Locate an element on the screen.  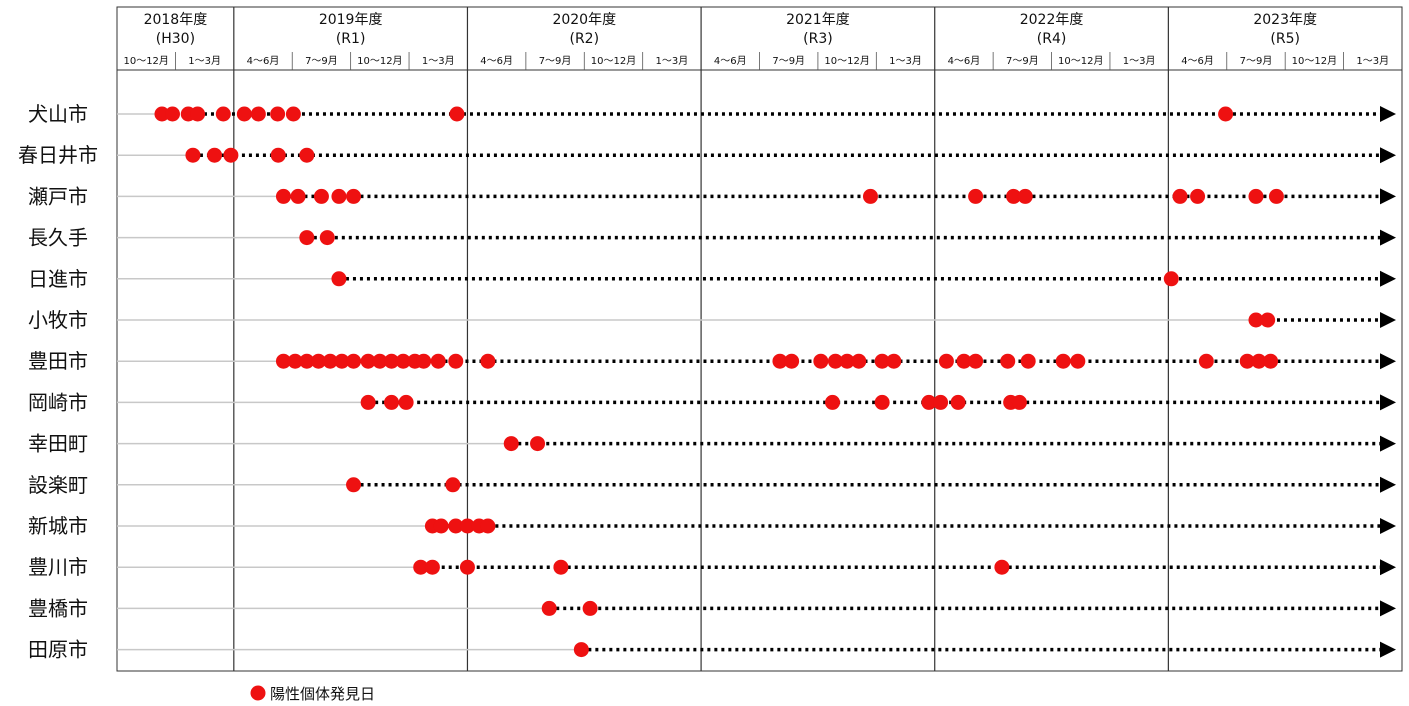
fiscal-year-label: 2018年度 is located at coordinates (176, 20).